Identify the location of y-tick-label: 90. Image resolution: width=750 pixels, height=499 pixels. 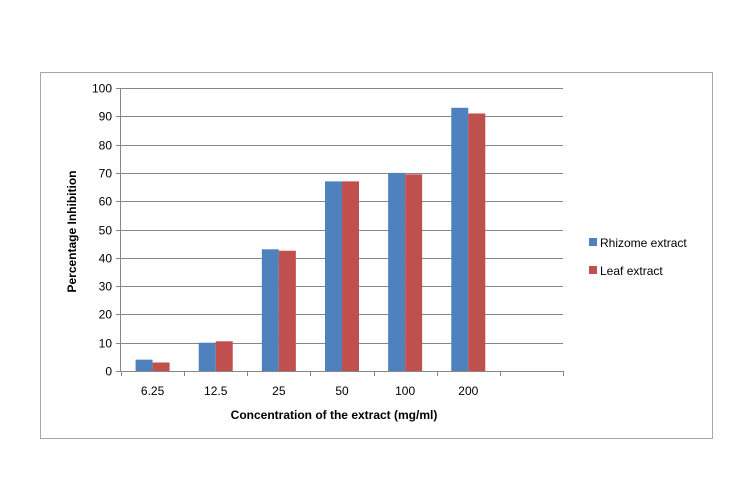
(106, 117).